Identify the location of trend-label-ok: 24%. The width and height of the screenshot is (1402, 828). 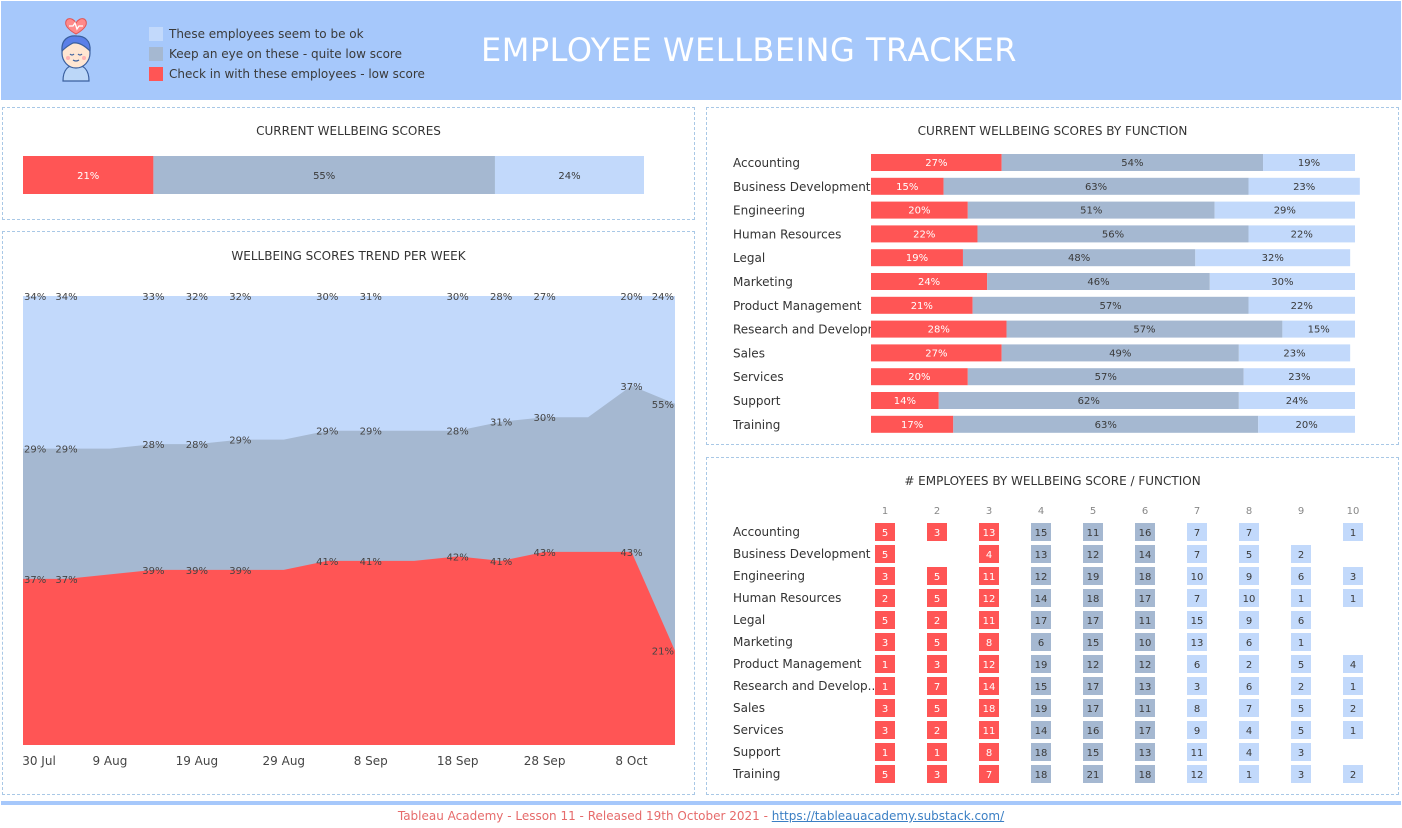
(663, 297).